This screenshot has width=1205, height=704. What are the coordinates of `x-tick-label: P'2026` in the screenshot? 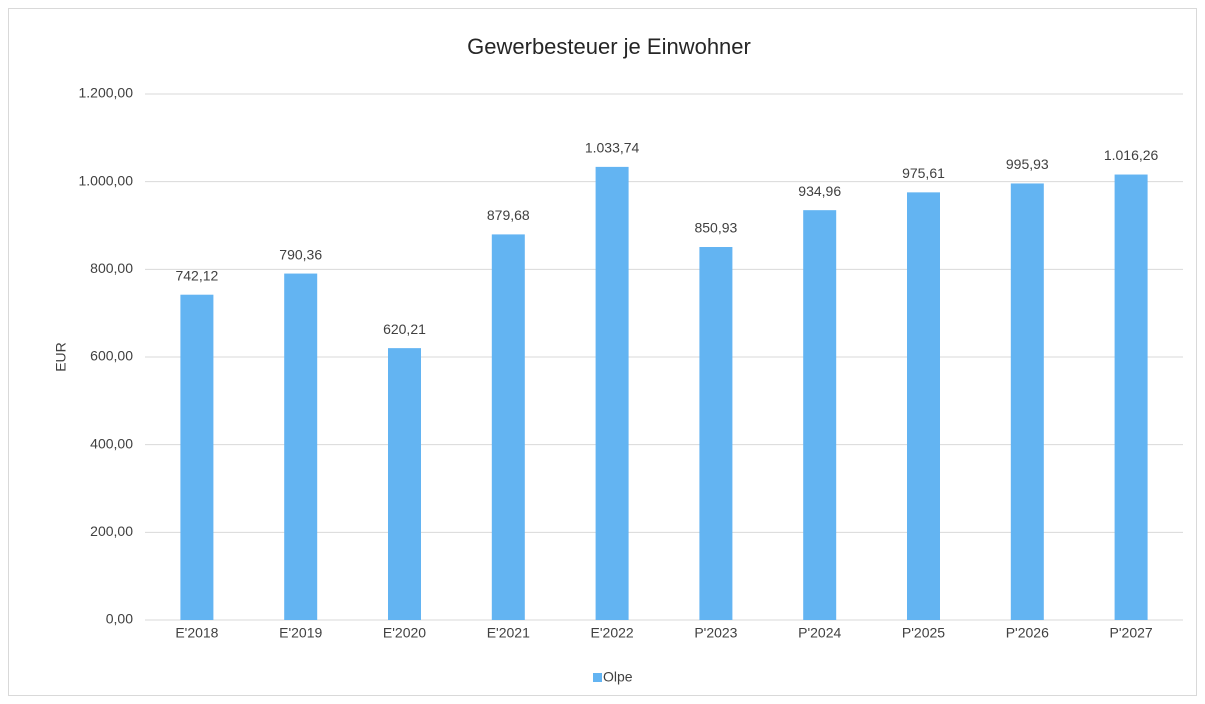 It's located at (1027, 633).